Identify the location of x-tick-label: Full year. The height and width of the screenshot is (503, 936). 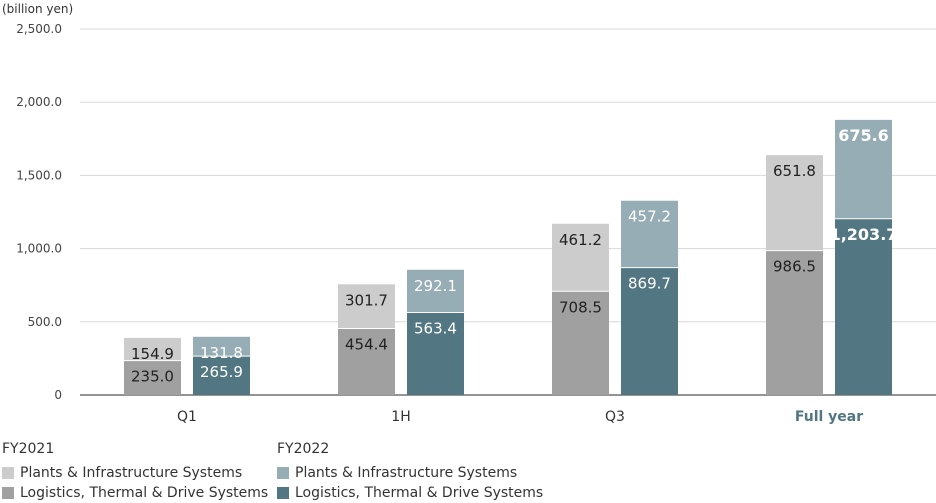
(829, 417).